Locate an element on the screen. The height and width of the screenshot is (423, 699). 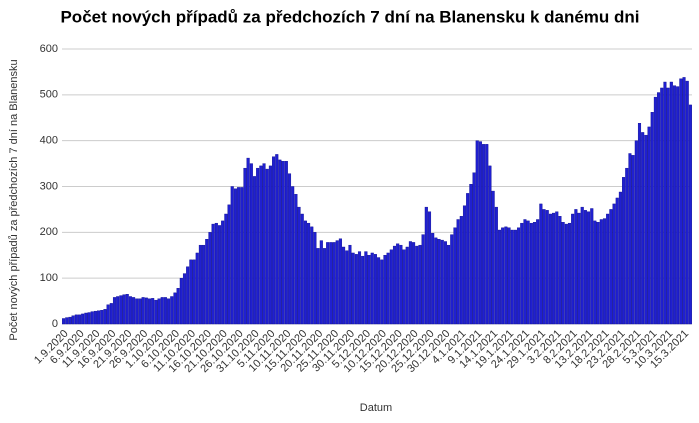
y-tick-label: 600 is located at coordinates (49, 49).